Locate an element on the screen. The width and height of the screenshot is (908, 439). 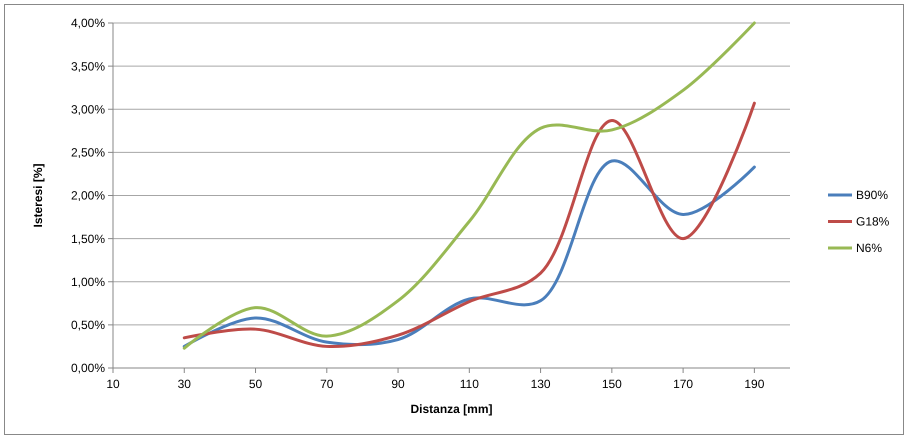
y-tick-label: 1,00% is located at coordinates (88, 281).